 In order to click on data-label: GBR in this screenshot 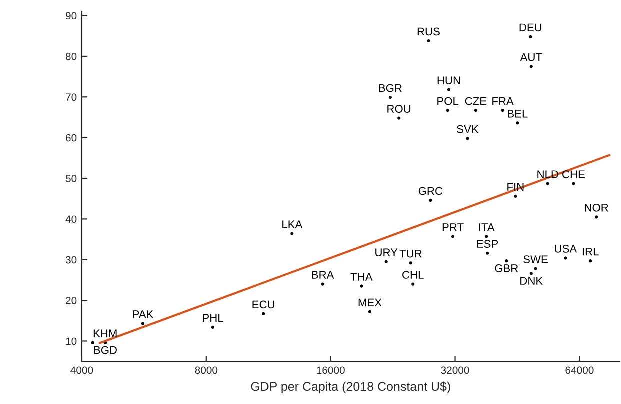, I will do `click(506, 268)`.